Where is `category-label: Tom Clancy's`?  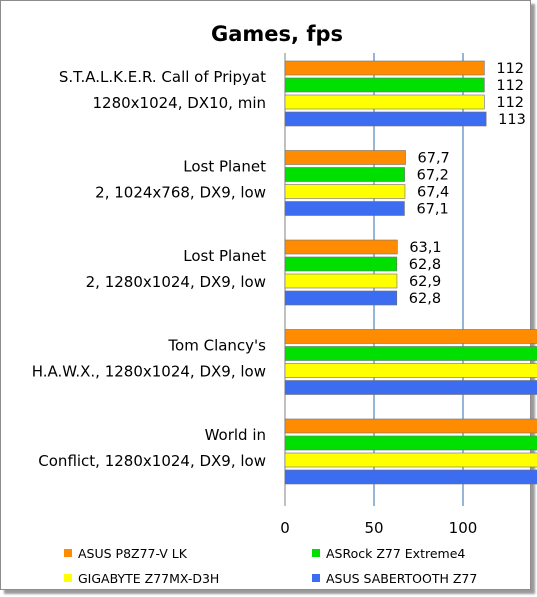 category-label: Tom Clancy's is located at coordinates (216, 346).